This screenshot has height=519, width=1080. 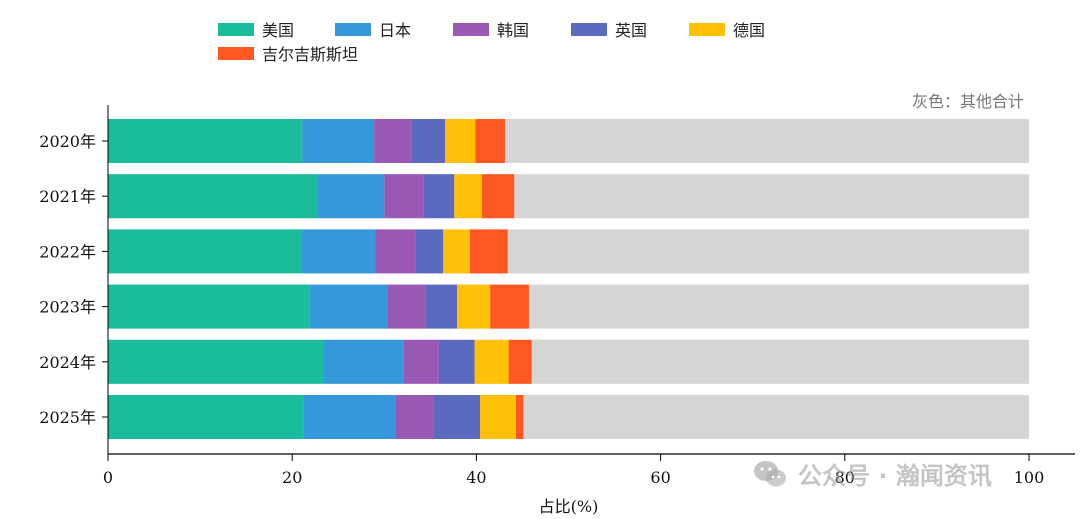 I want to click on x-tick-label: 100, so click(x=1029, y=477).